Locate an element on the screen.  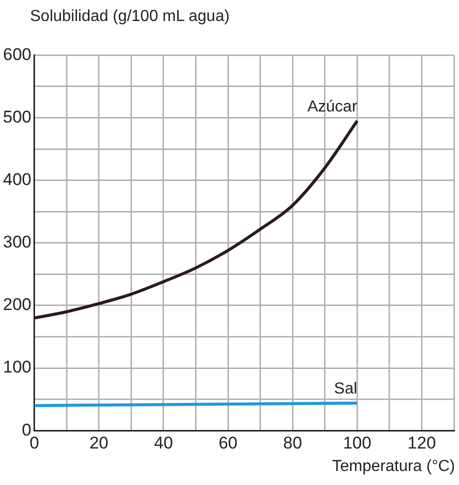
x-tick-label: 60 is located at coordinates (228, 442).